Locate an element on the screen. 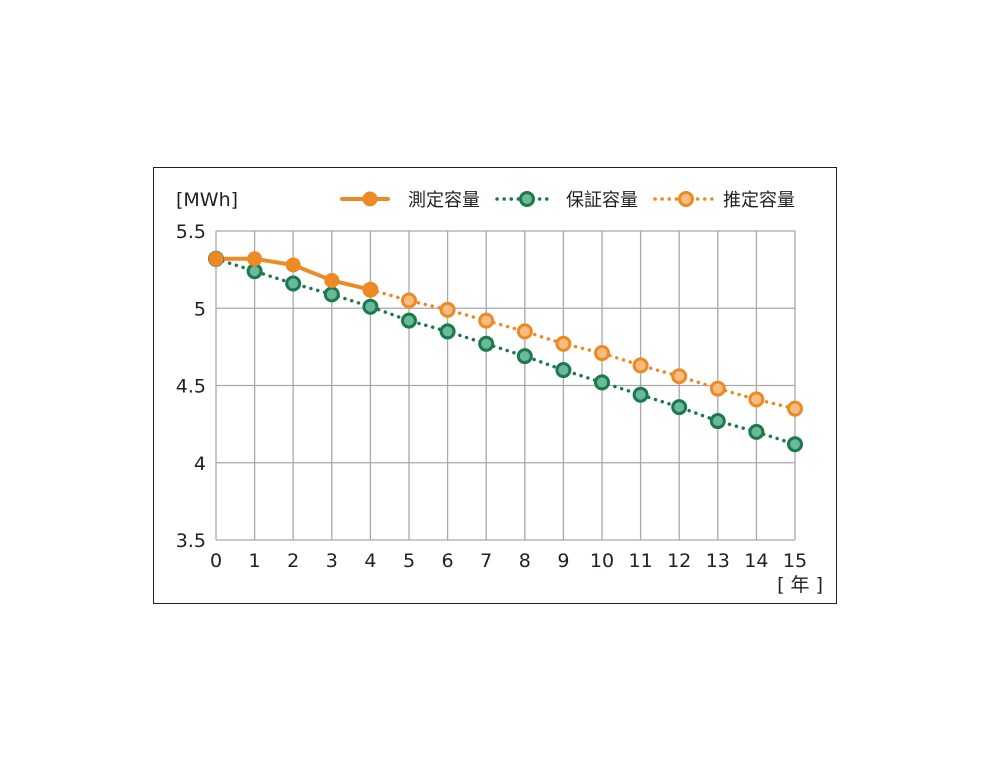 The height and width of the screenshot is (772, 992). x-tick-label: 8 is located at coordinates (525, 561).